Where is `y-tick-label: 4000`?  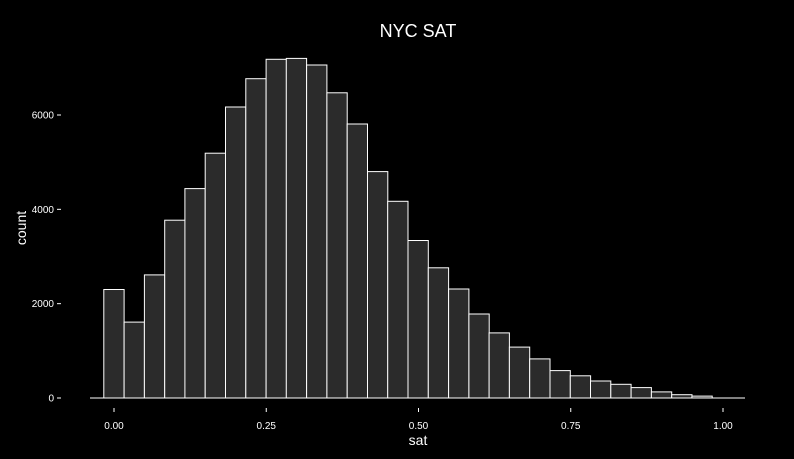
y-tick-label: 4000 is located at coordinates (43, 210).